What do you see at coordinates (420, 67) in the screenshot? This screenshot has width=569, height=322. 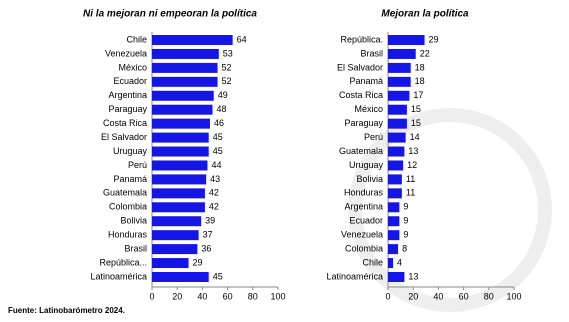 I see `value-label: 18` at bounding box center [420, 67].